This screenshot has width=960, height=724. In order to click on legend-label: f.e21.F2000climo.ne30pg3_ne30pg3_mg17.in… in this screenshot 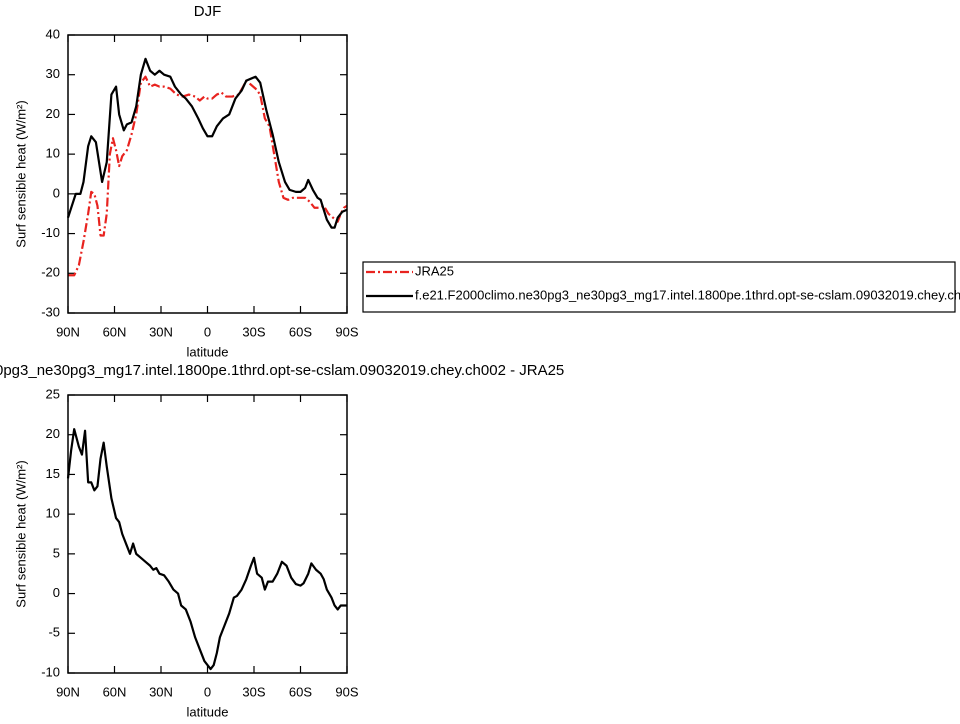, I will do `click(687, 294)`.